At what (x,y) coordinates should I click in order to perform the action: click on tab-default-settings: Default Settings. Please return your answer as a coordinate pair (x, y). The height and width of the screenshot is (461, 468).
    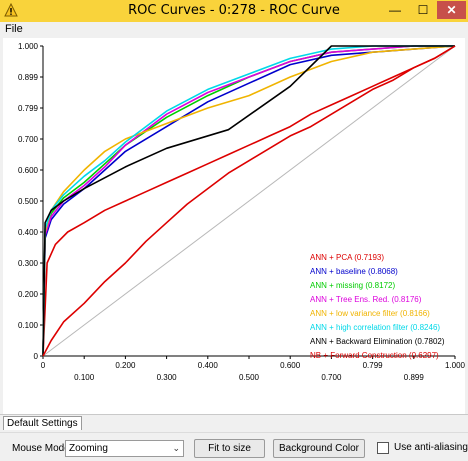
    Looking at the image, I should click on (42, 423).